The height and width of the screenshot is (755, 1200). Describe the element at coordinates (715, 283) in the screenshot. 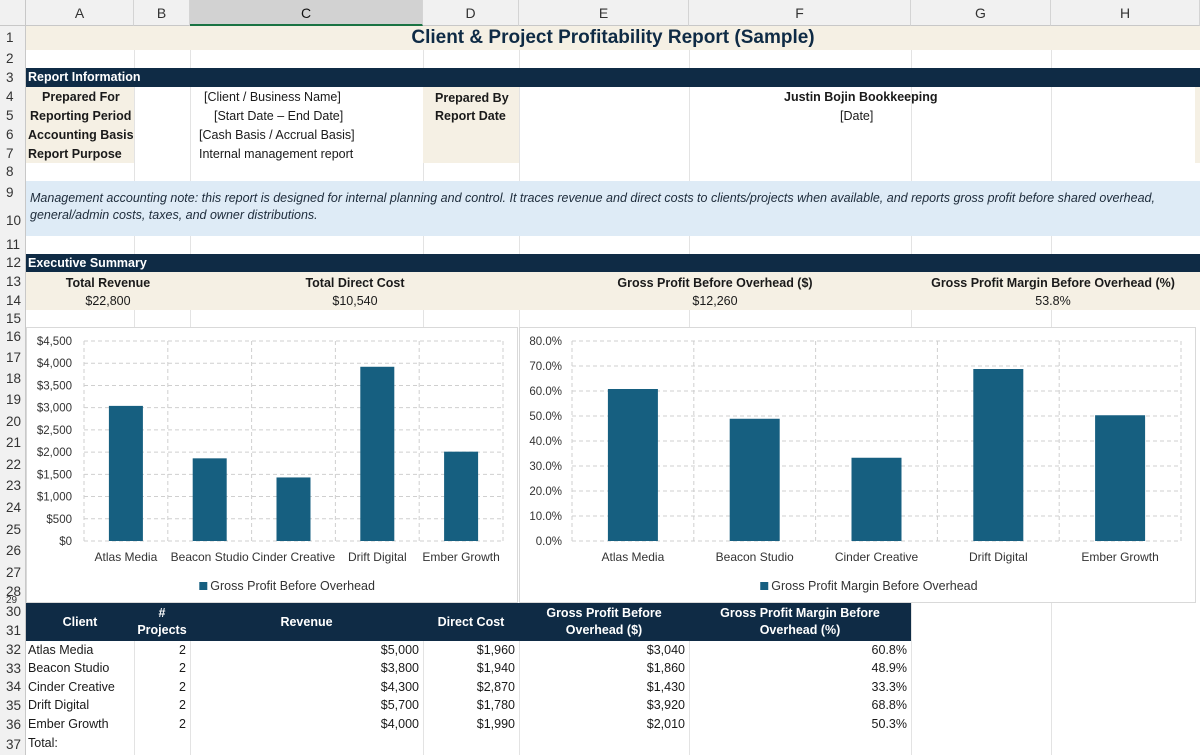

I see `gross-profit-label: Gross Profit Before Overhead ($)` at that location.